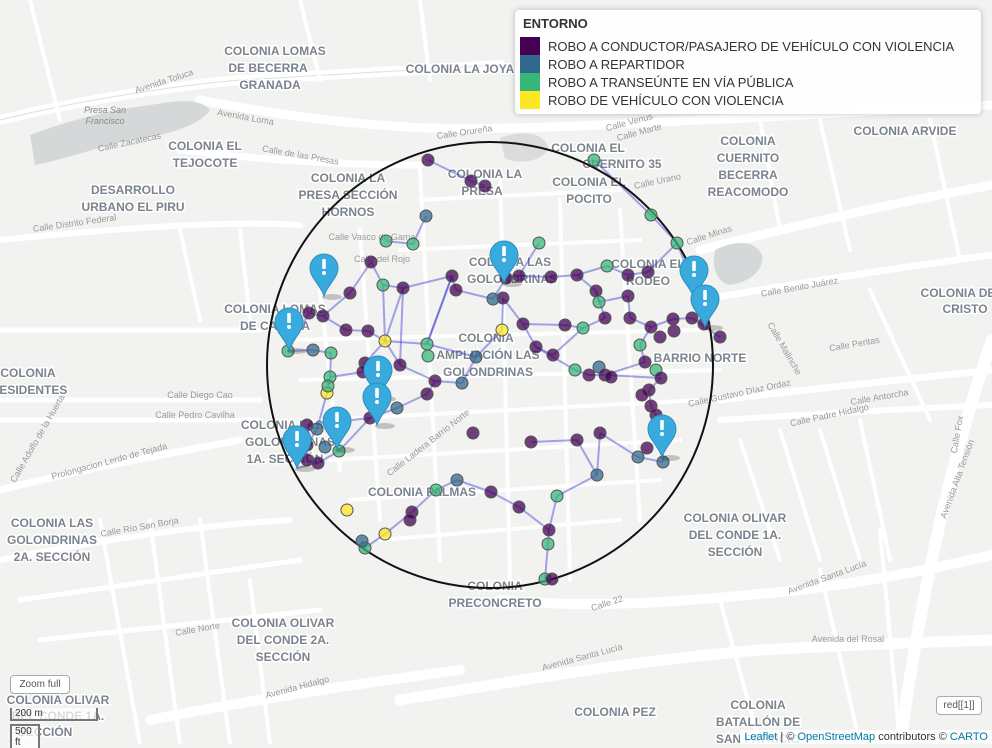 This screenshot has height=748, width=992. What do you see at coordinates (836, 737) in the screenshot?
I see `osm-link: OpenStreetMap` at bounding box center [836, 737].